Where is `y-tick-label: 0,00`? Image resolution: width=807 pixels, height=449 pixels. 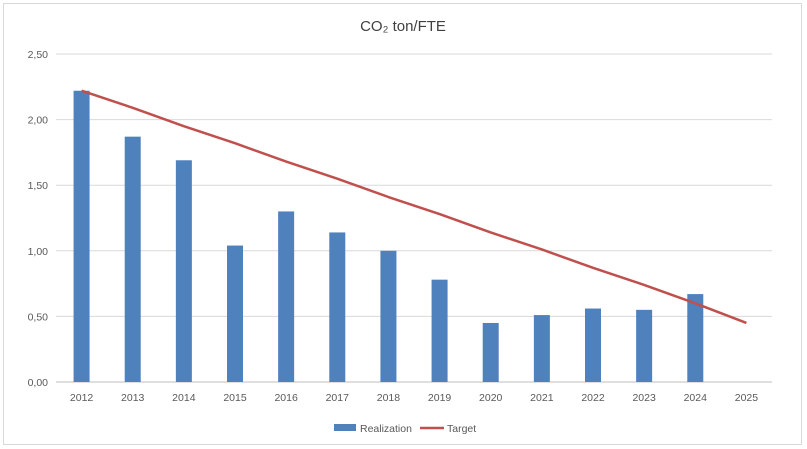 y-tick-label: 0,00 is located at coordinates (38, 383).